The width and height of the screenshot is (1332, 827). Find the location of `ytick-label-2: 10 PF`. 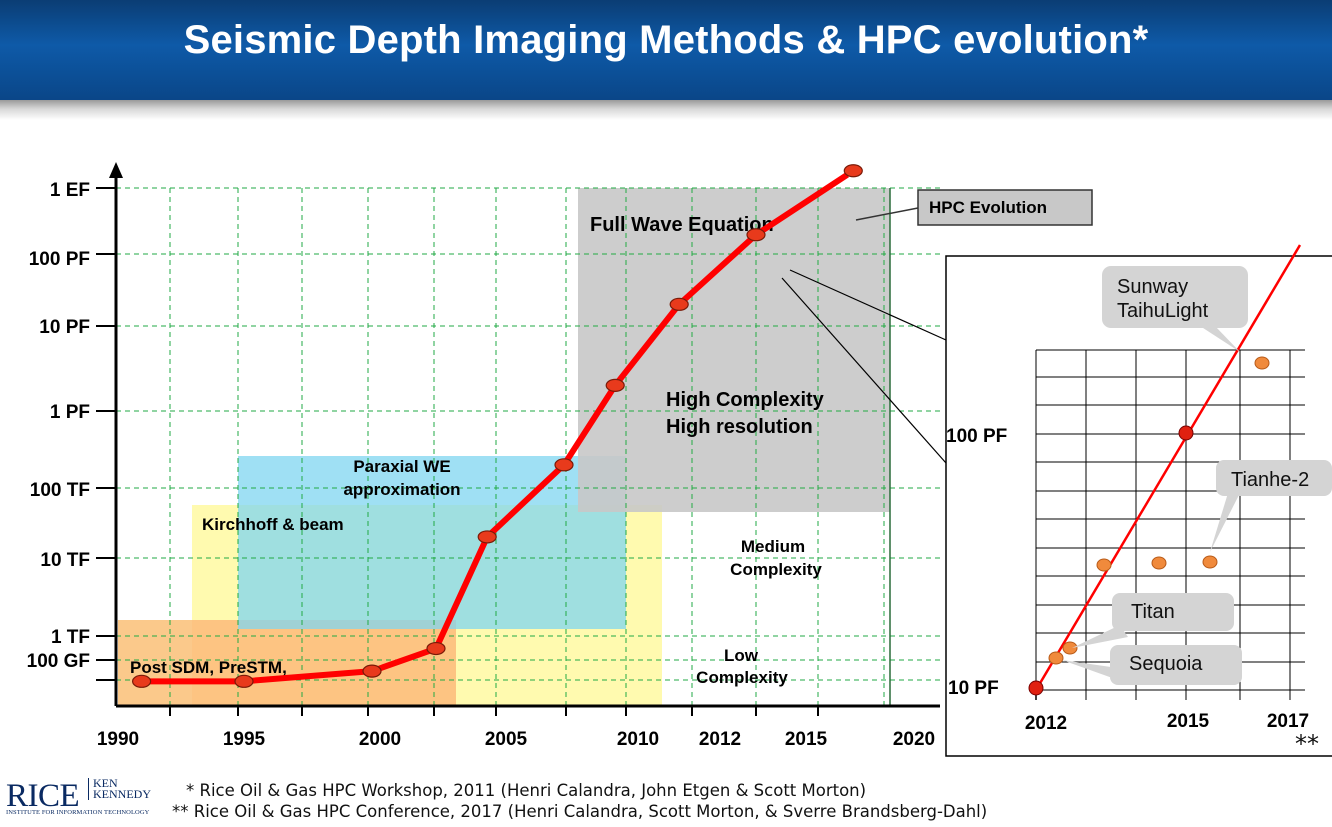

ytick-label-2: 10 PF is located at coordinates (64, 327).